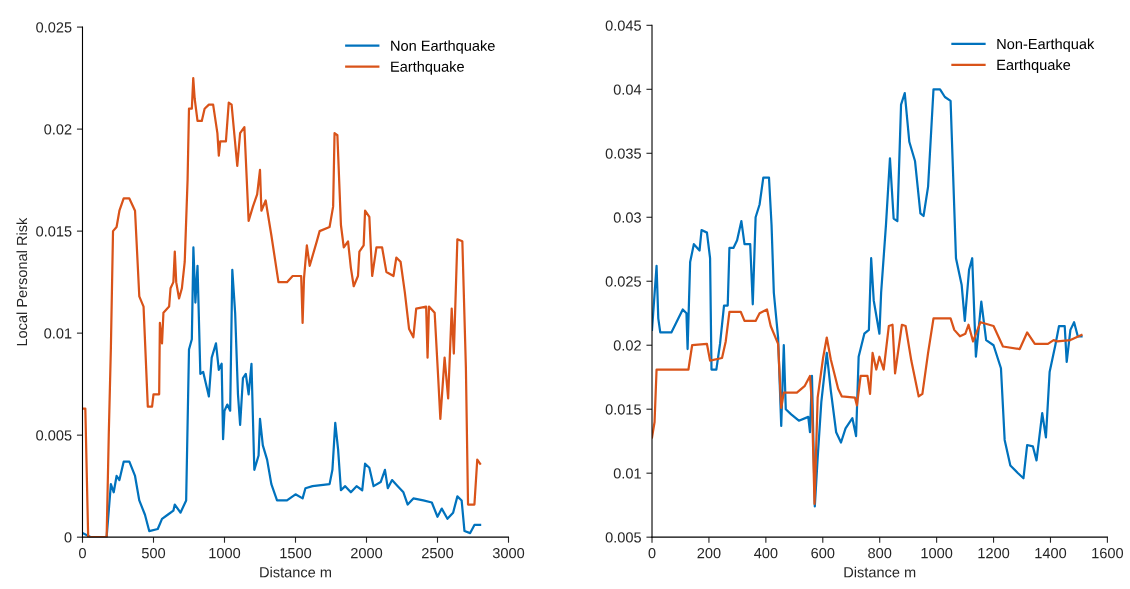 The height and width of the screenshot is (589, 1130). What do you see at coordinates (623, 153) in the screenshot?
I see `y-tick-label: 0.035` at bounding box center [623, 153].